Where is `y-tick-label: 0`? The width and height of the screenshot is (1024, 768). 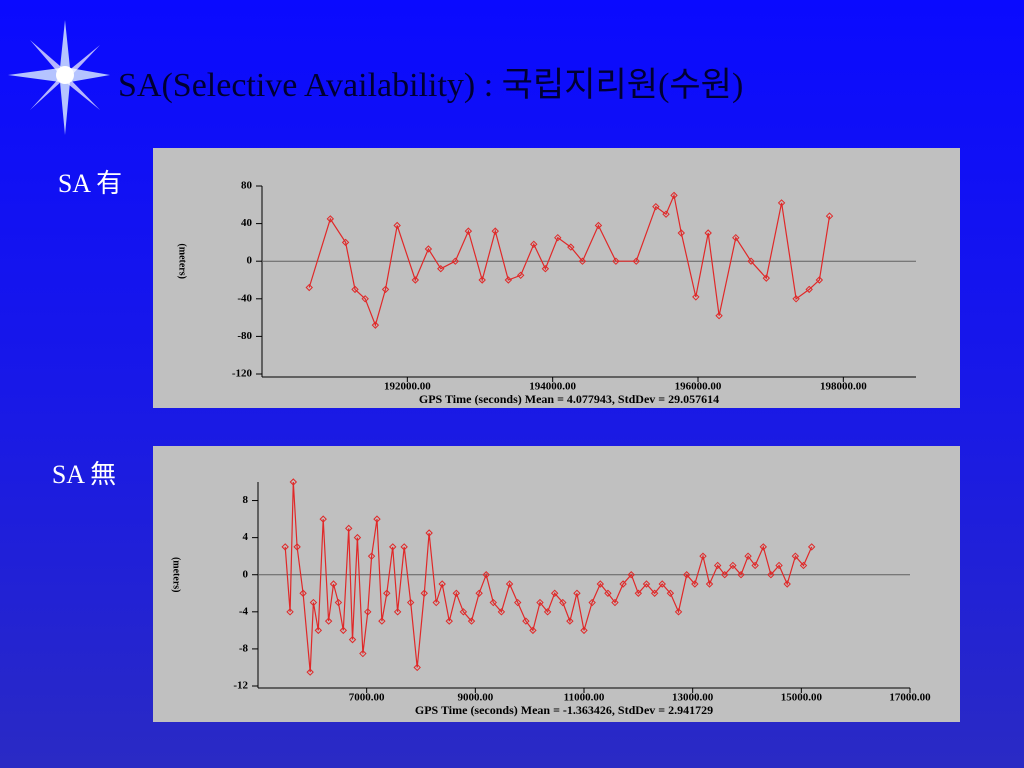 y-tick-label: 0 is located at coordinates (246, 574).